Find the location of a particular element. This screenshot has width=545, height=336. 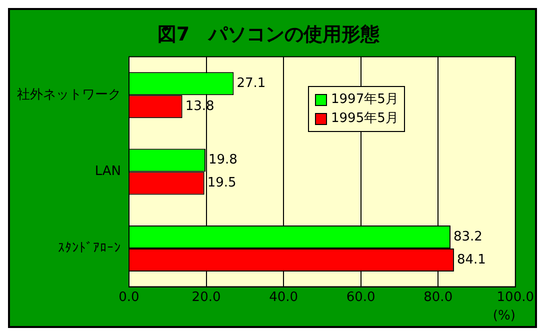

y-tick-label: 社外ネットワーク is located at coordinates (69, 95).